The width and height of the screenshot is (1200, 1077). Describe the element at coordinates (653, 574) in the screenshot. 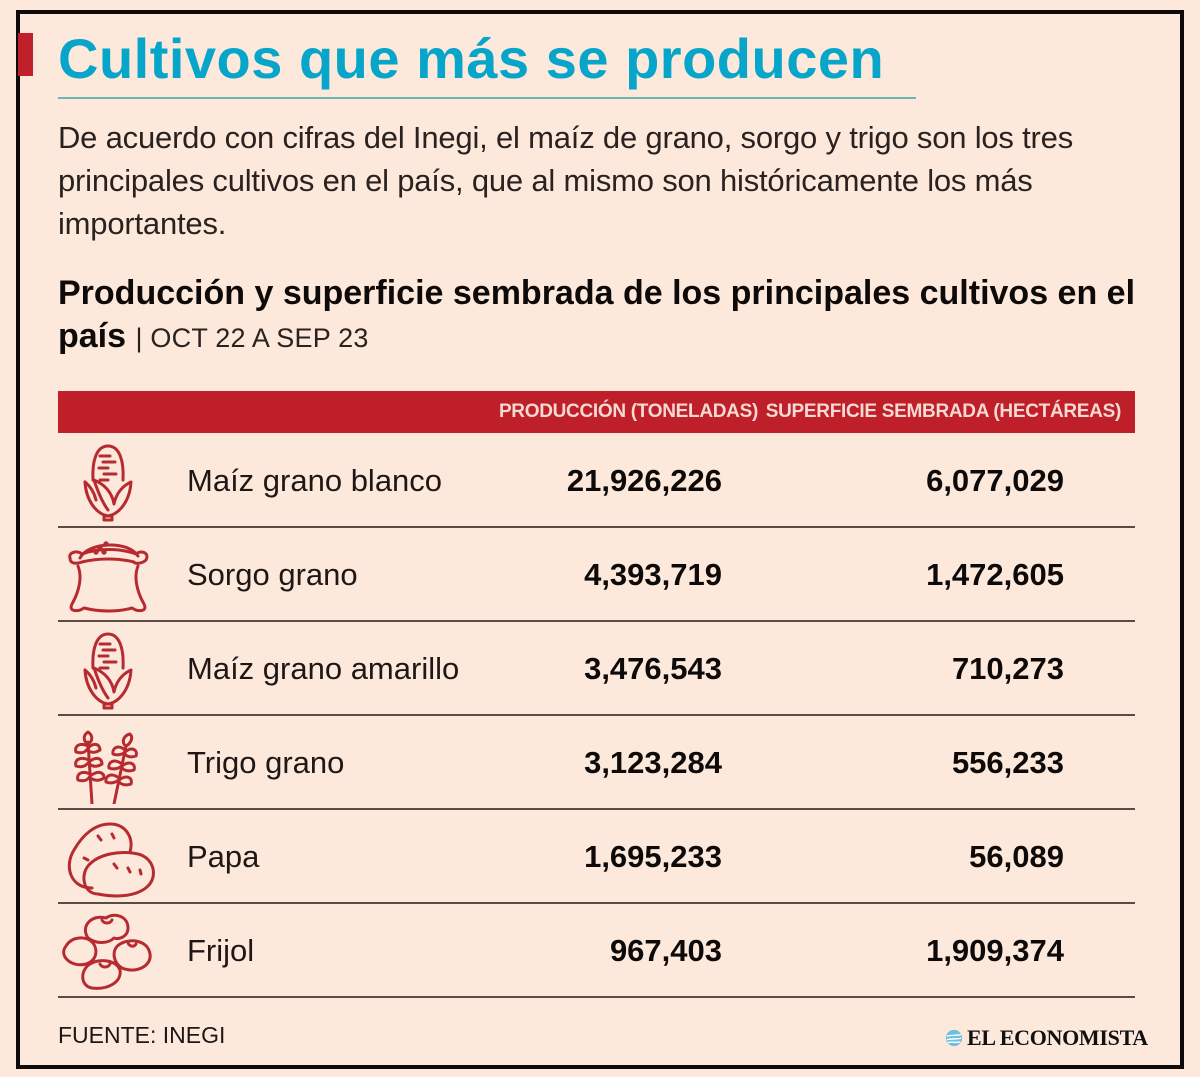

I see `produccion-value: 4,393,719` at that location.